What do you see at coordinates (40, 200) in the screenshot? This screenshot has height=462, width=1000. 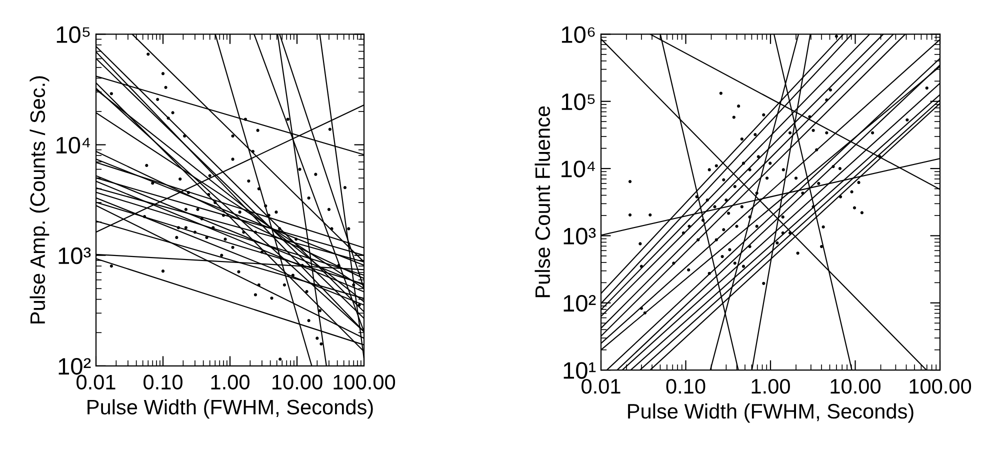 I see `y-axis-title: Pulse Amp. (Counts / Sec.)` at bounding box center [40, 200].